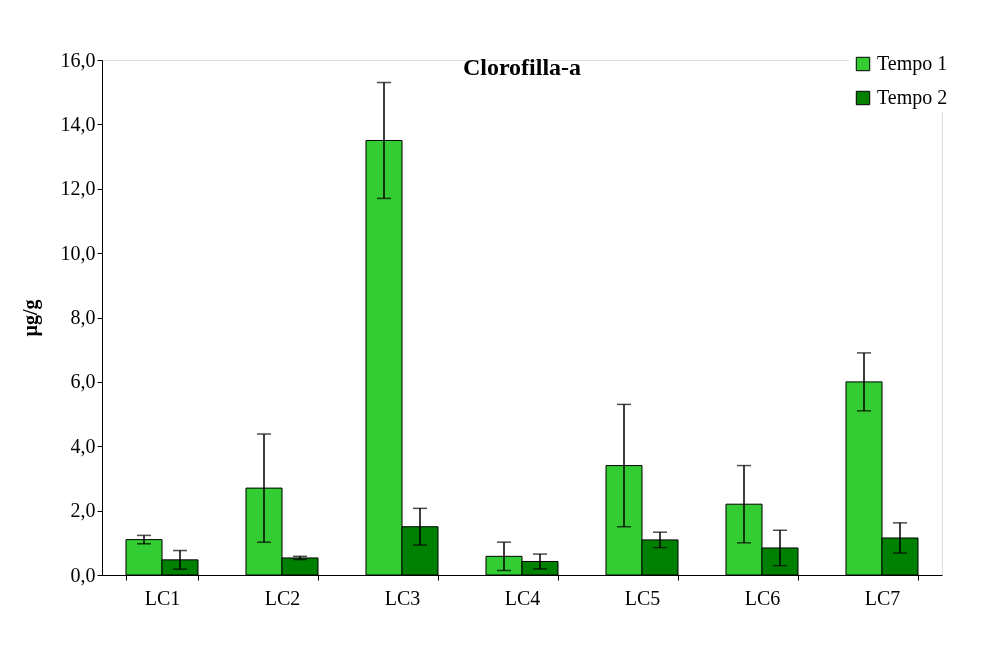 This screenshot has height=668, width=1006. I want to click on y-tick-label: 14,0, so click(78, 123).